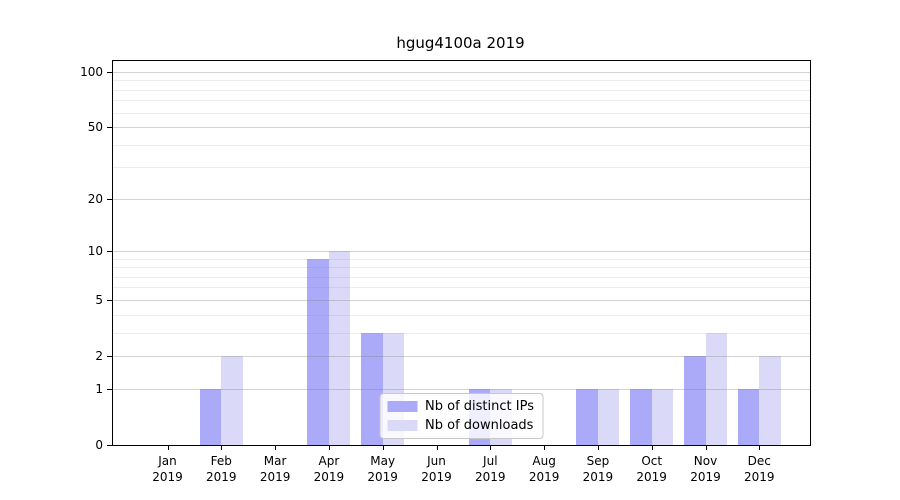 The image size is (900, 500). Describe the element at coordinates (461, 416) in the screenshot. I see `legend: Nb of distinct IPs Nb of downloads` at that location.